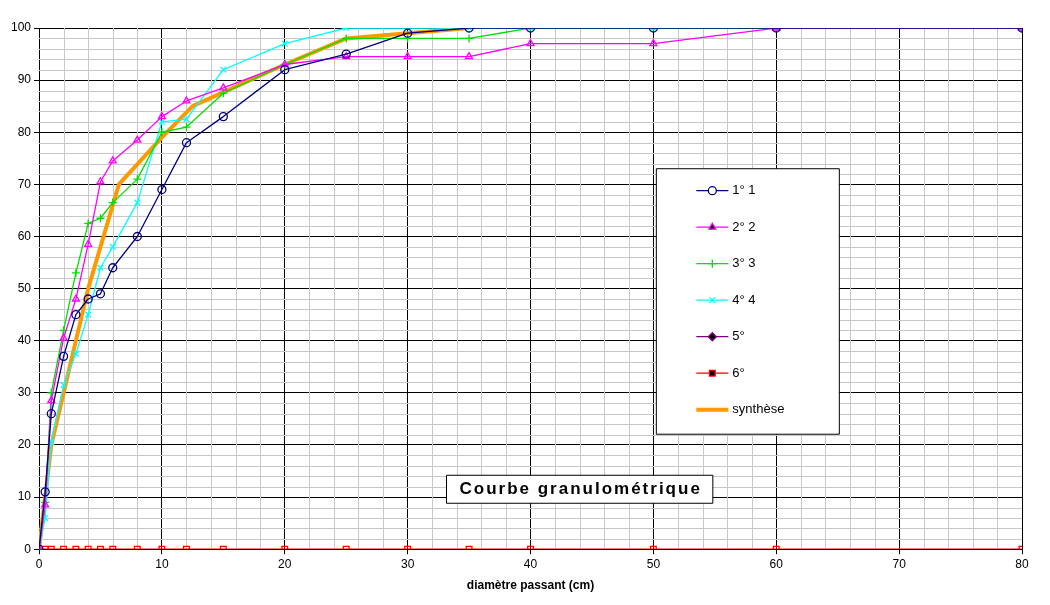 This screenshot has width=1050, height=605. I want to click on y-tick-label: 20, so click(24, 444).